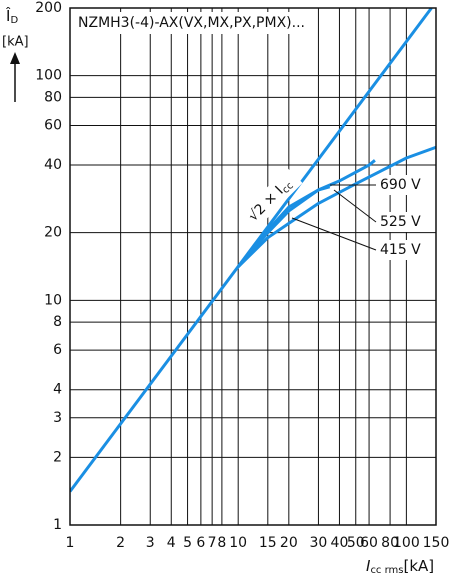 This screenshot has height=580, width=460. Describe the element at coordinates (53, 233) in the screenshot. I see `y-tick-label: 20` at that location.